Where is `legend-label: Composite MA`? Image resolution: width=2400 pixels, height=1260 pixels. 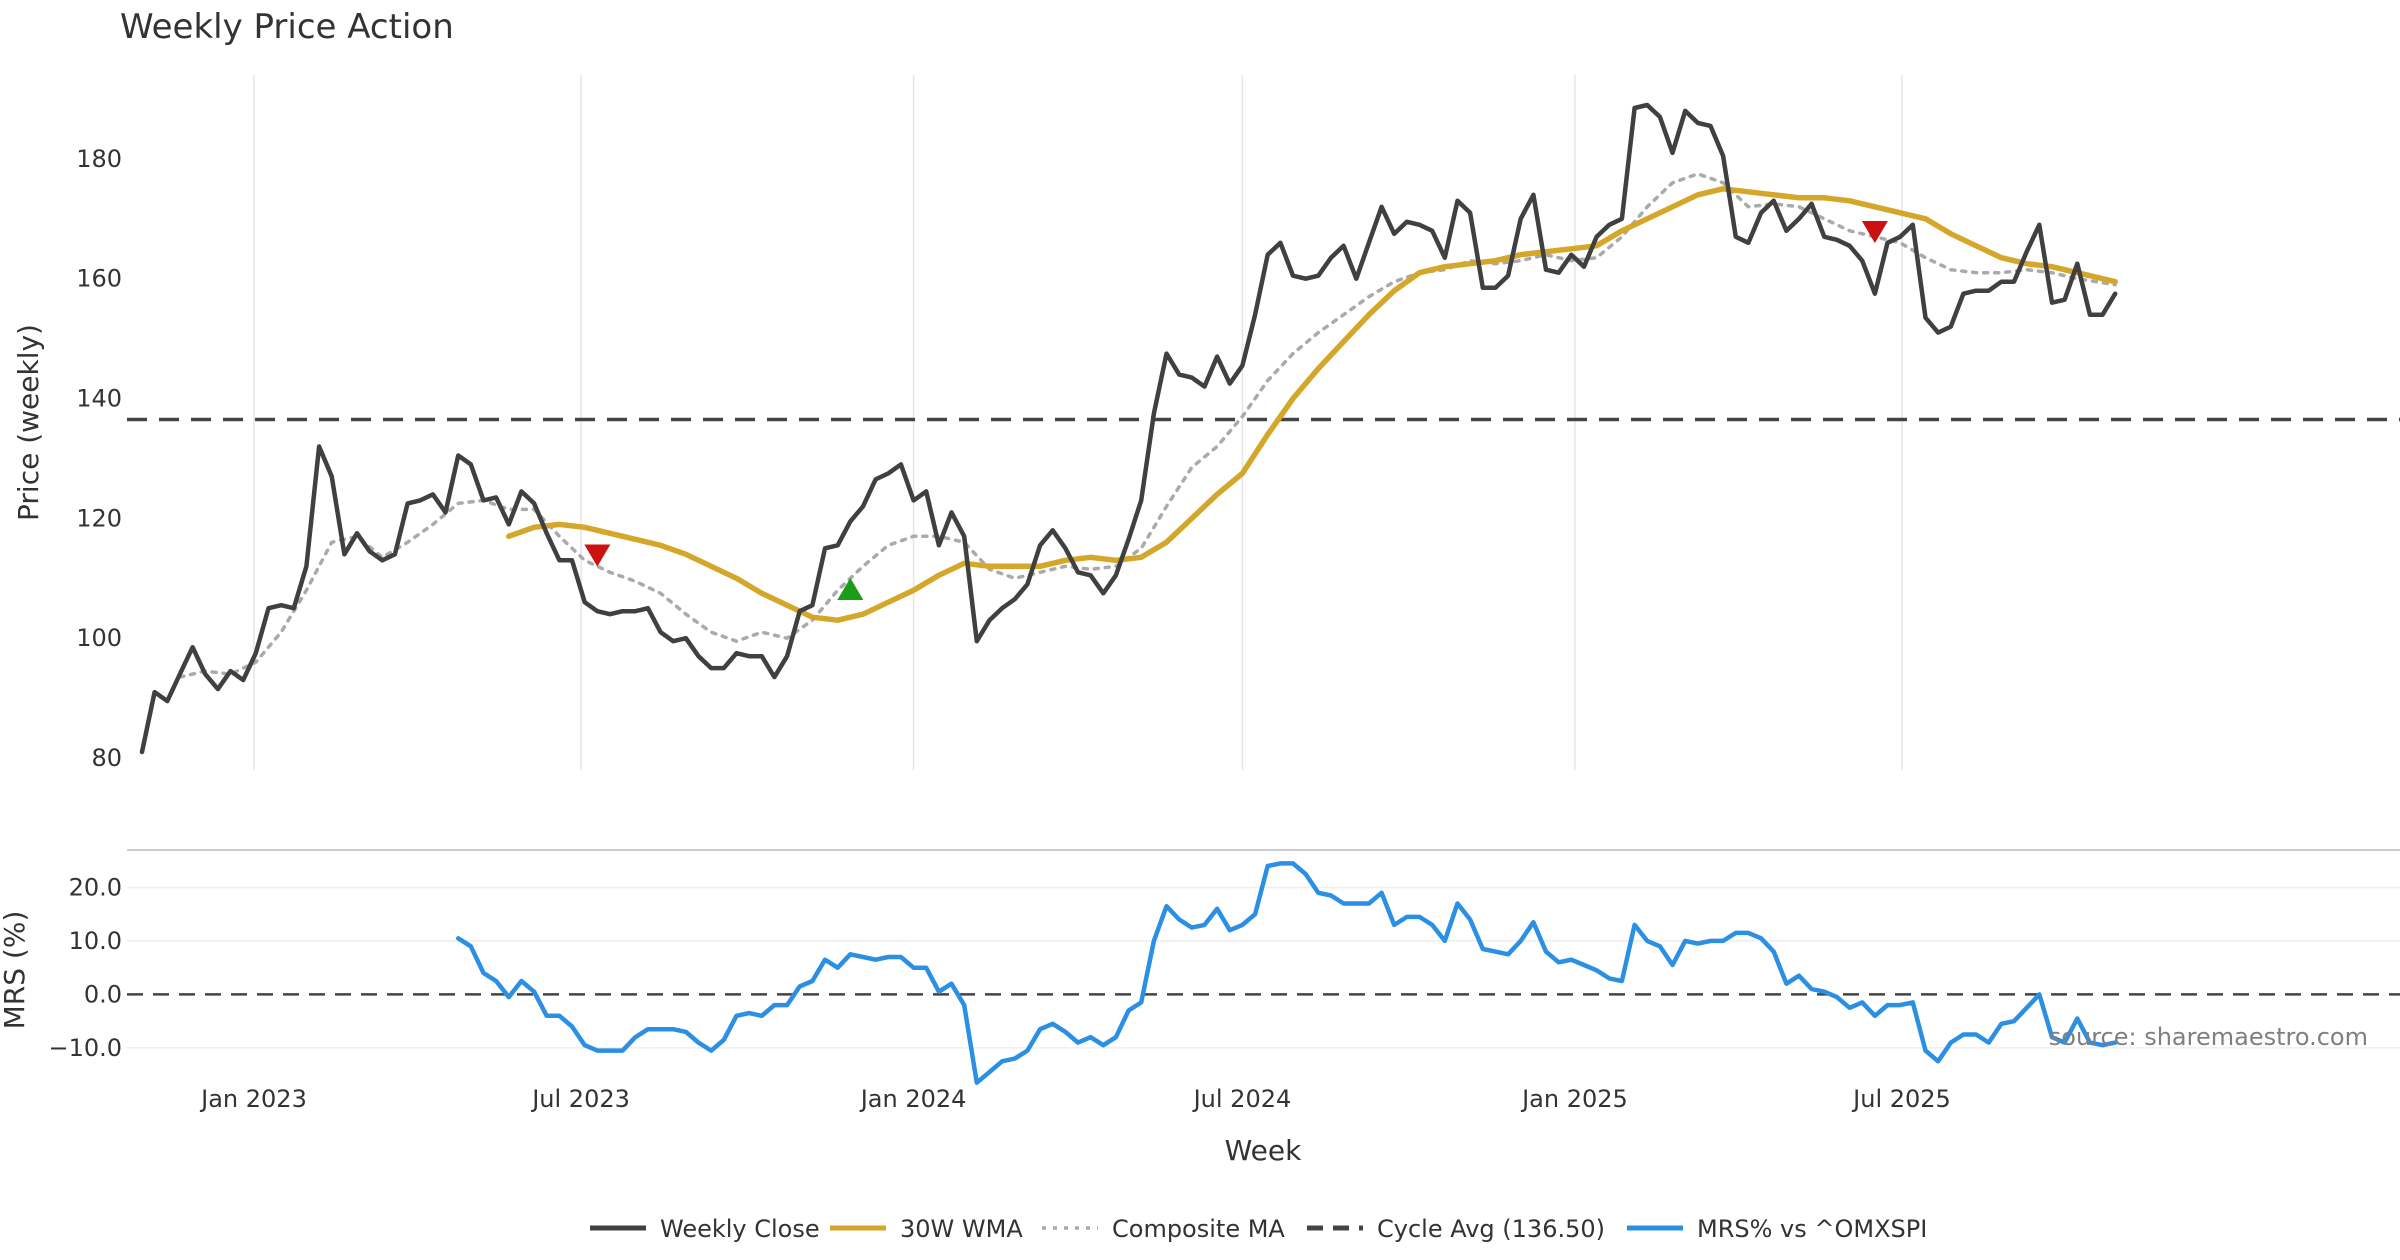 legend-label: Composite MA is located at coordinates (1198, 1229).